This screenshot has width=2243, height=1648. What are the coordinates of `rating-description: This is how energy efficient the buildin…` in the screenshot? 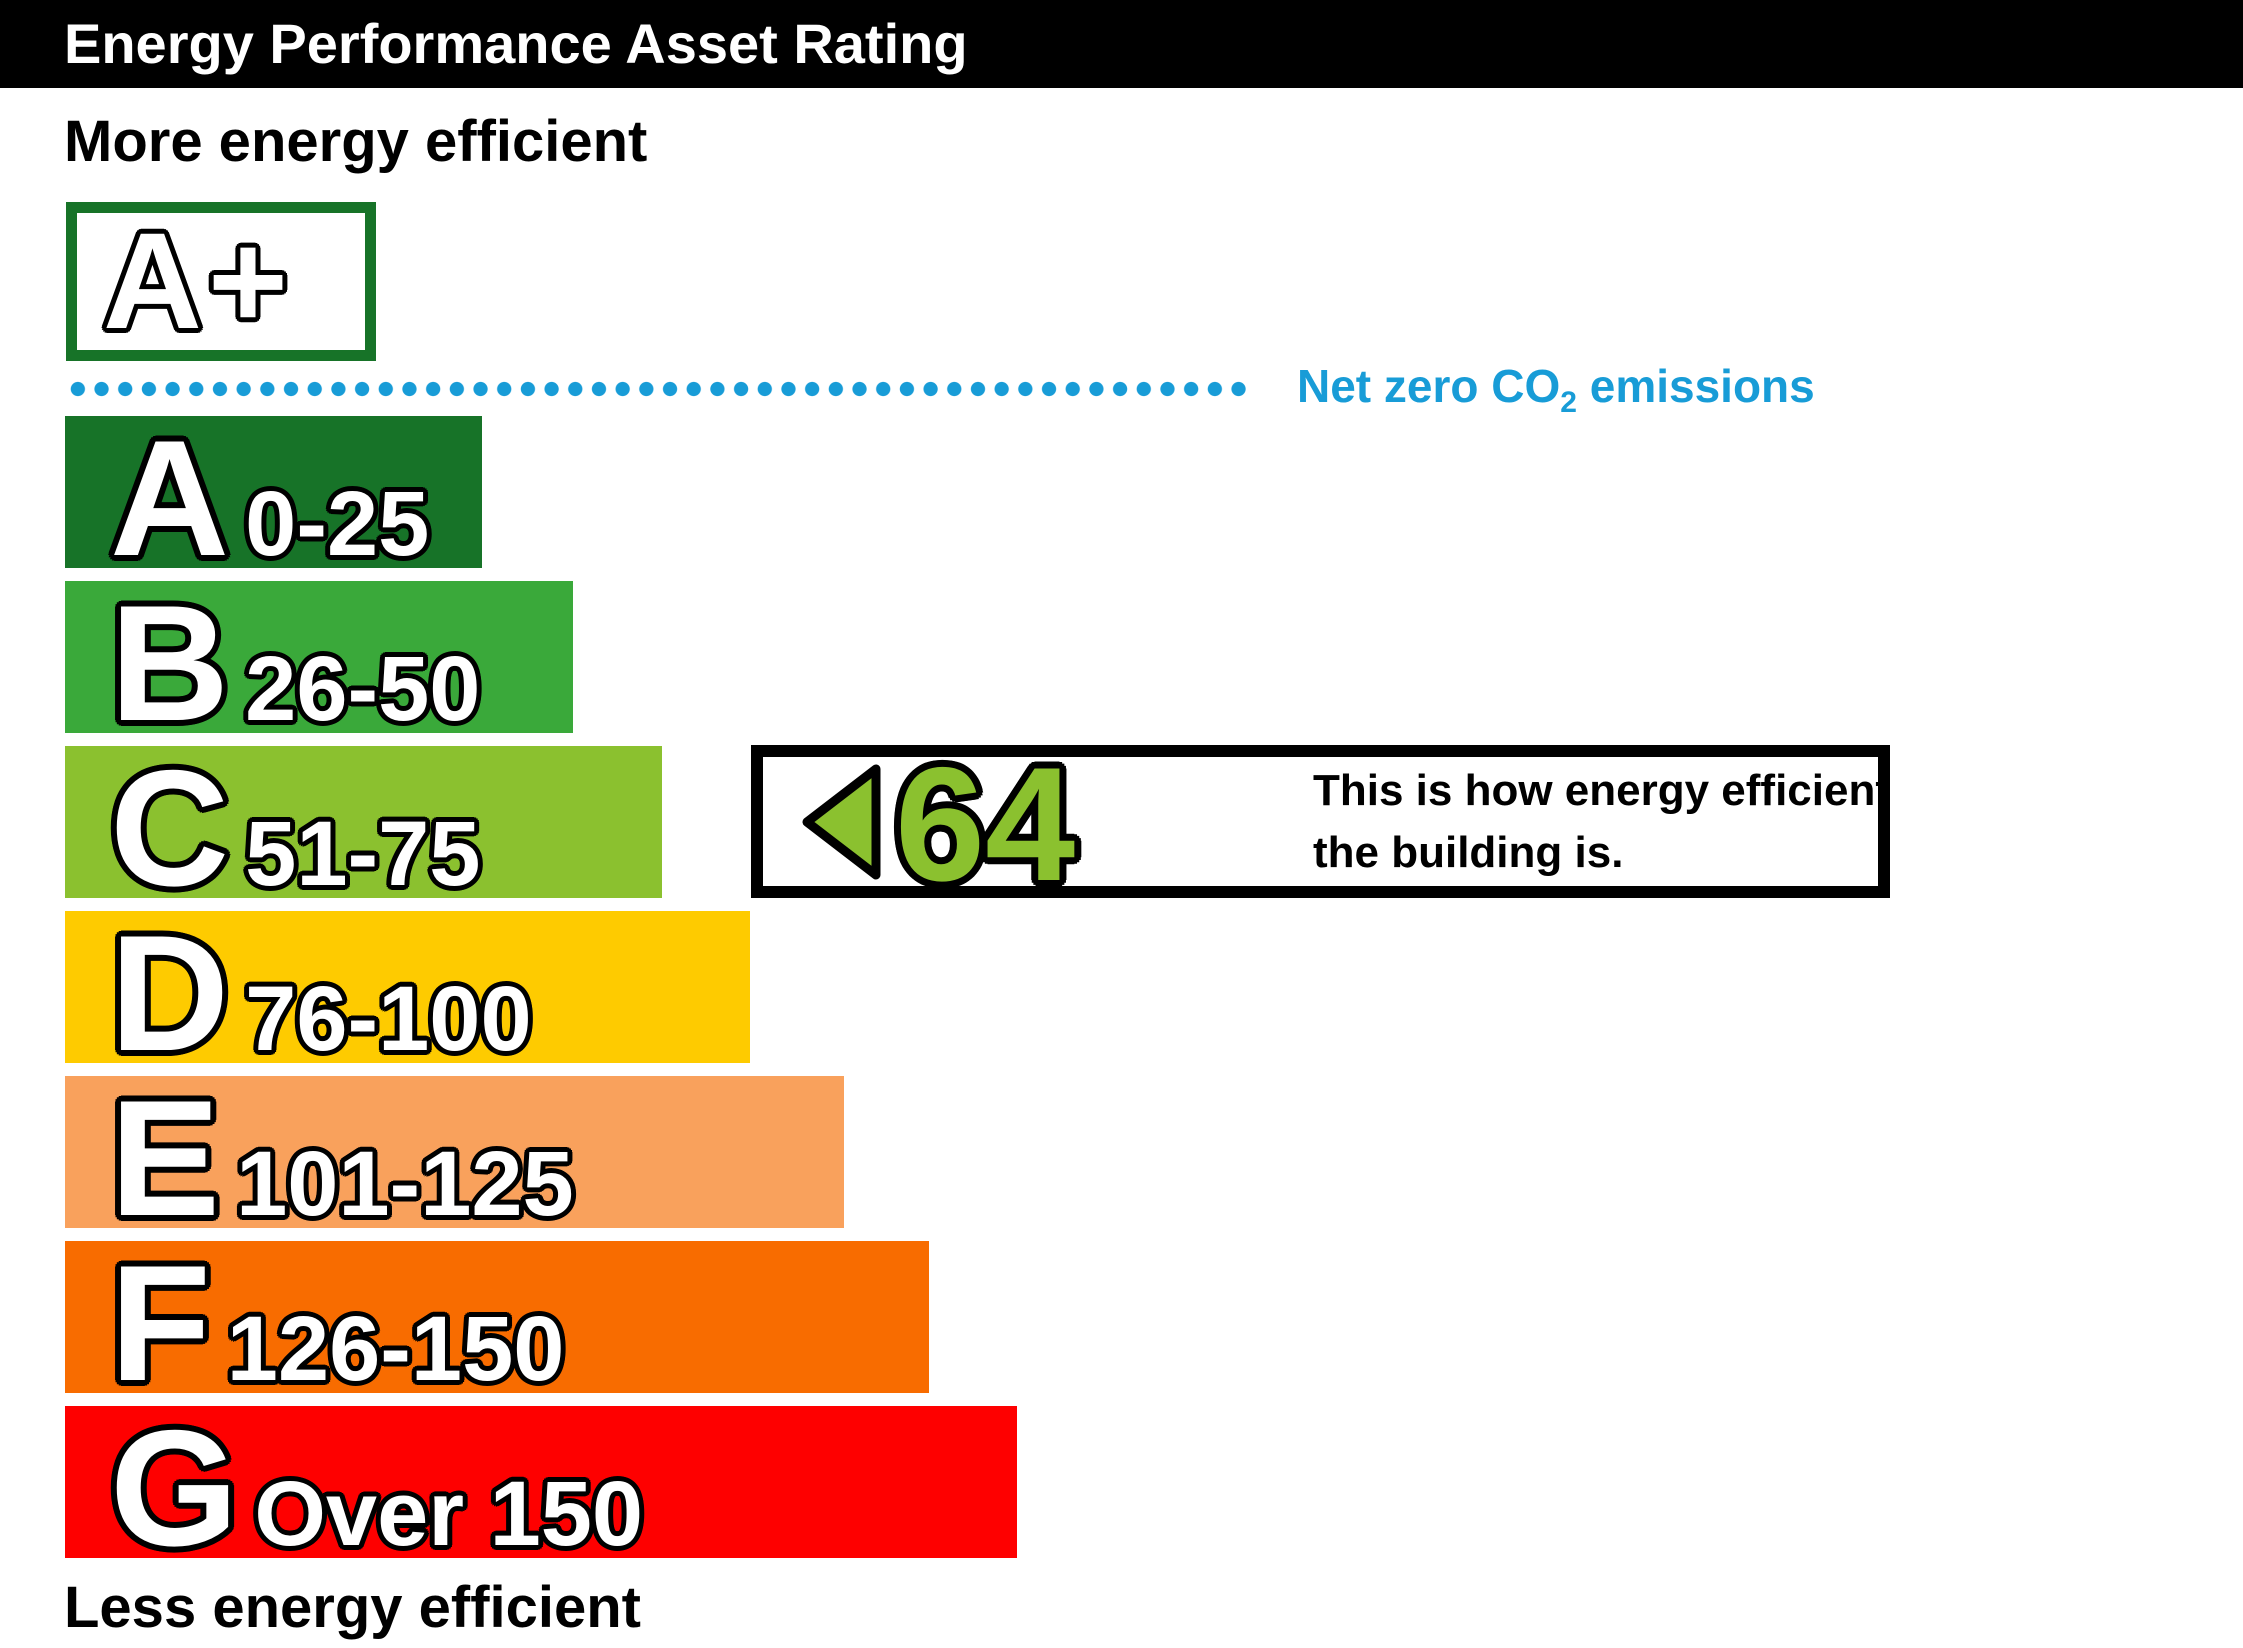 It's located at (1601, 822).